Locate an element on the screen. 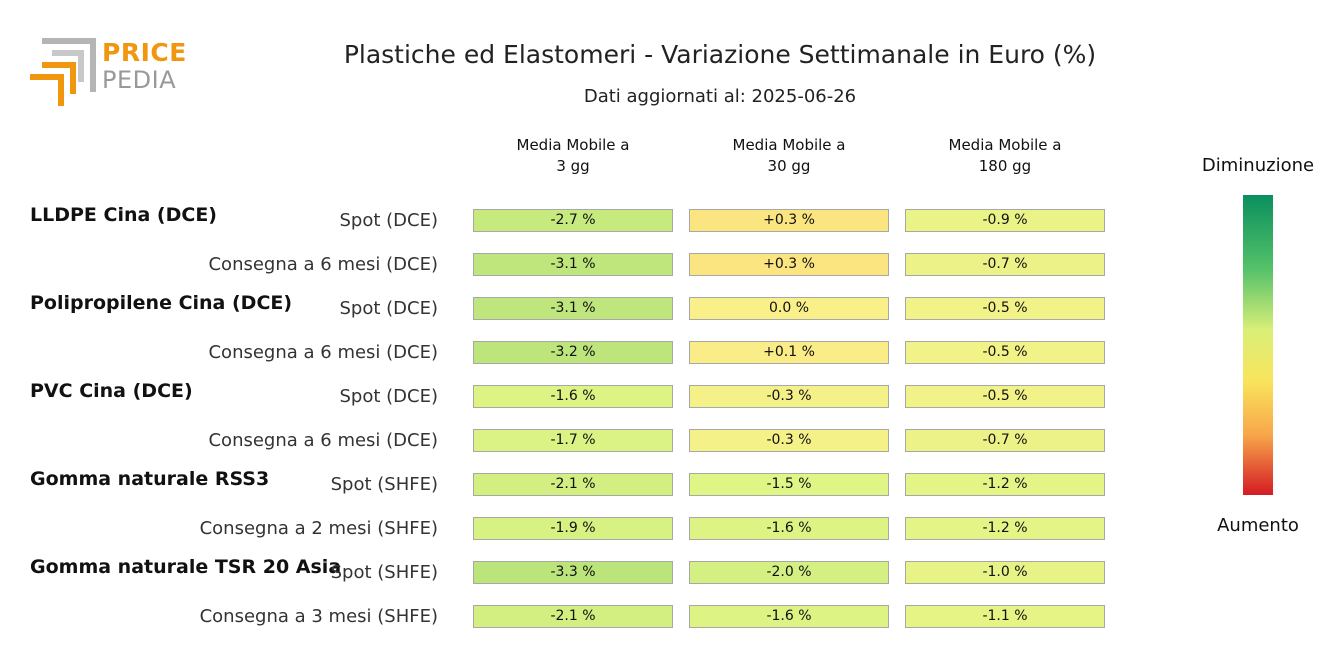 The width and height of the screenshot is (1320, 645). logo-text-price: PRICE is located at coordinates (144, 52).